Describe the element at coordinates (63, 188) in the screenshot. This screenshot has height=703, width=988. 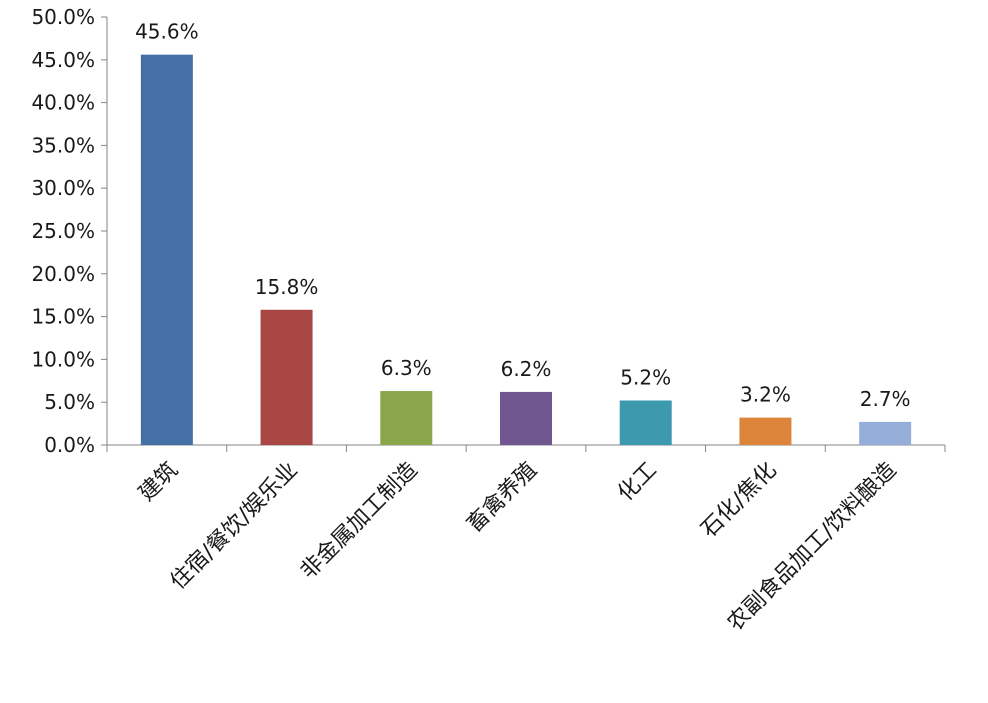
I see `y-tick-label: 30.0%` at that location.